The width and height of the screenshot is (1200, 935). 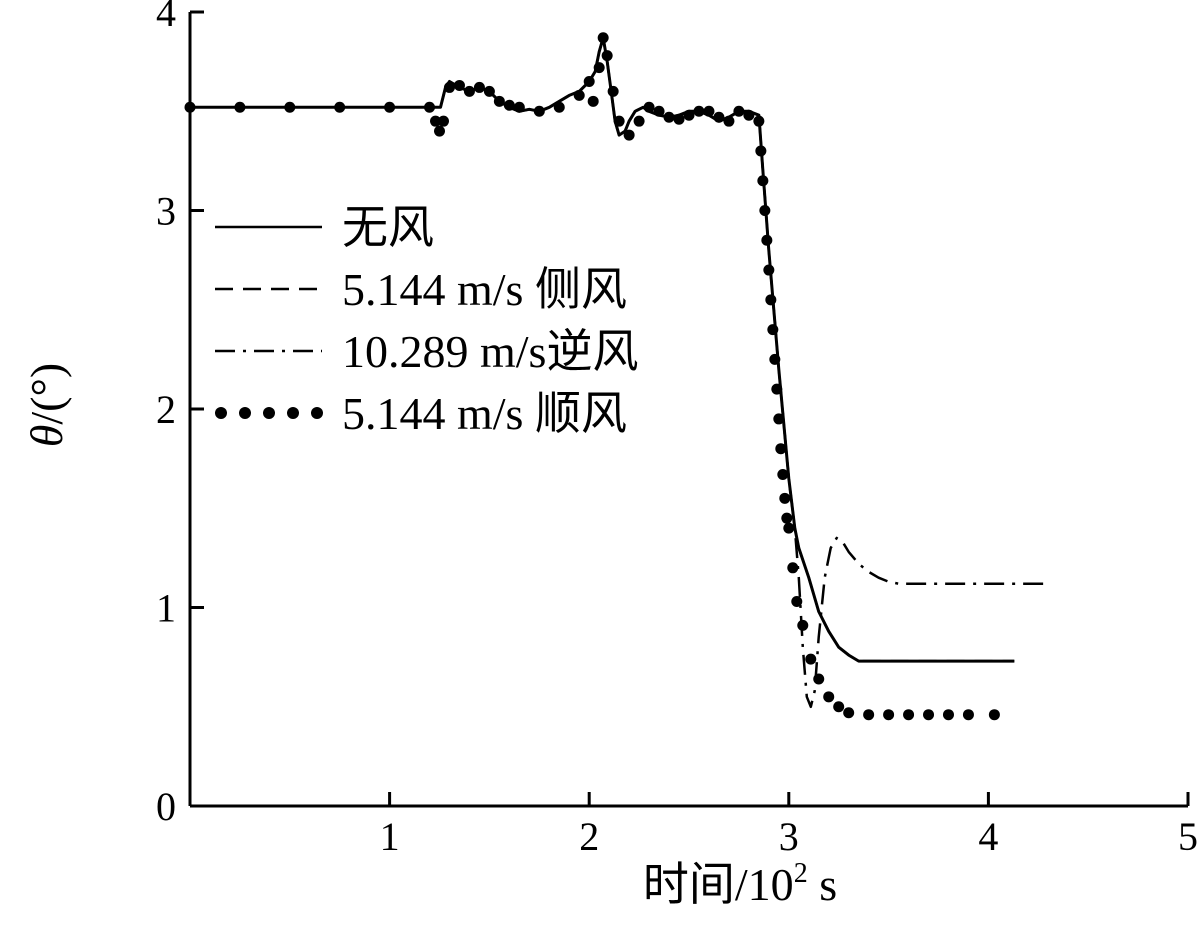 I want to click on legend: 无风 5.144 m/s 侧风 10.289 m/s逆风 5.144 m/s 顺风, so click(x=426, y=320).